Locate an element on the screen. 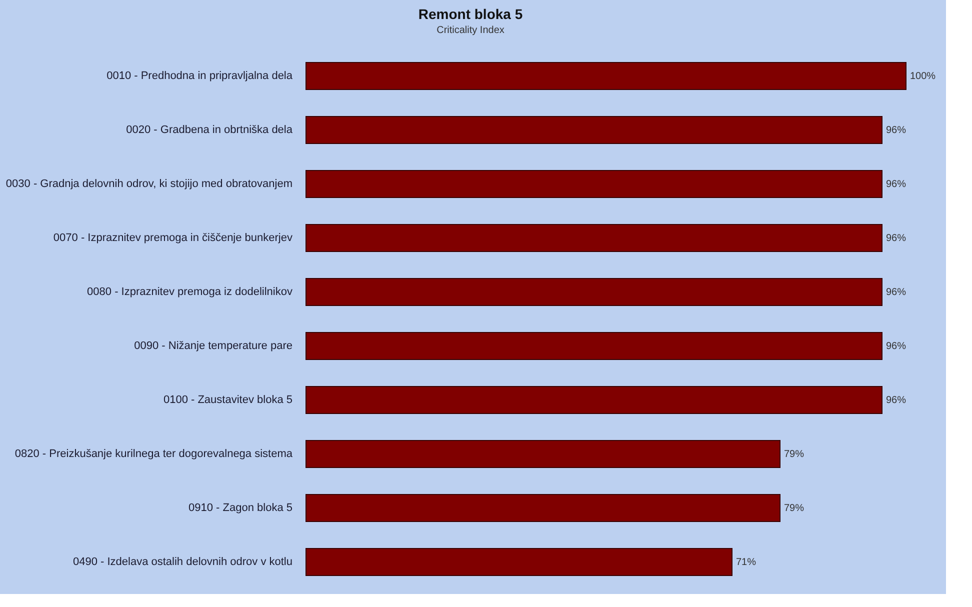 The width and height of the screenshot is (972, 607). y-tick-label: 0030 - Gradnja delovnih odrov, ki stojijo med obratovanjem is located at coordinates (149, 184).